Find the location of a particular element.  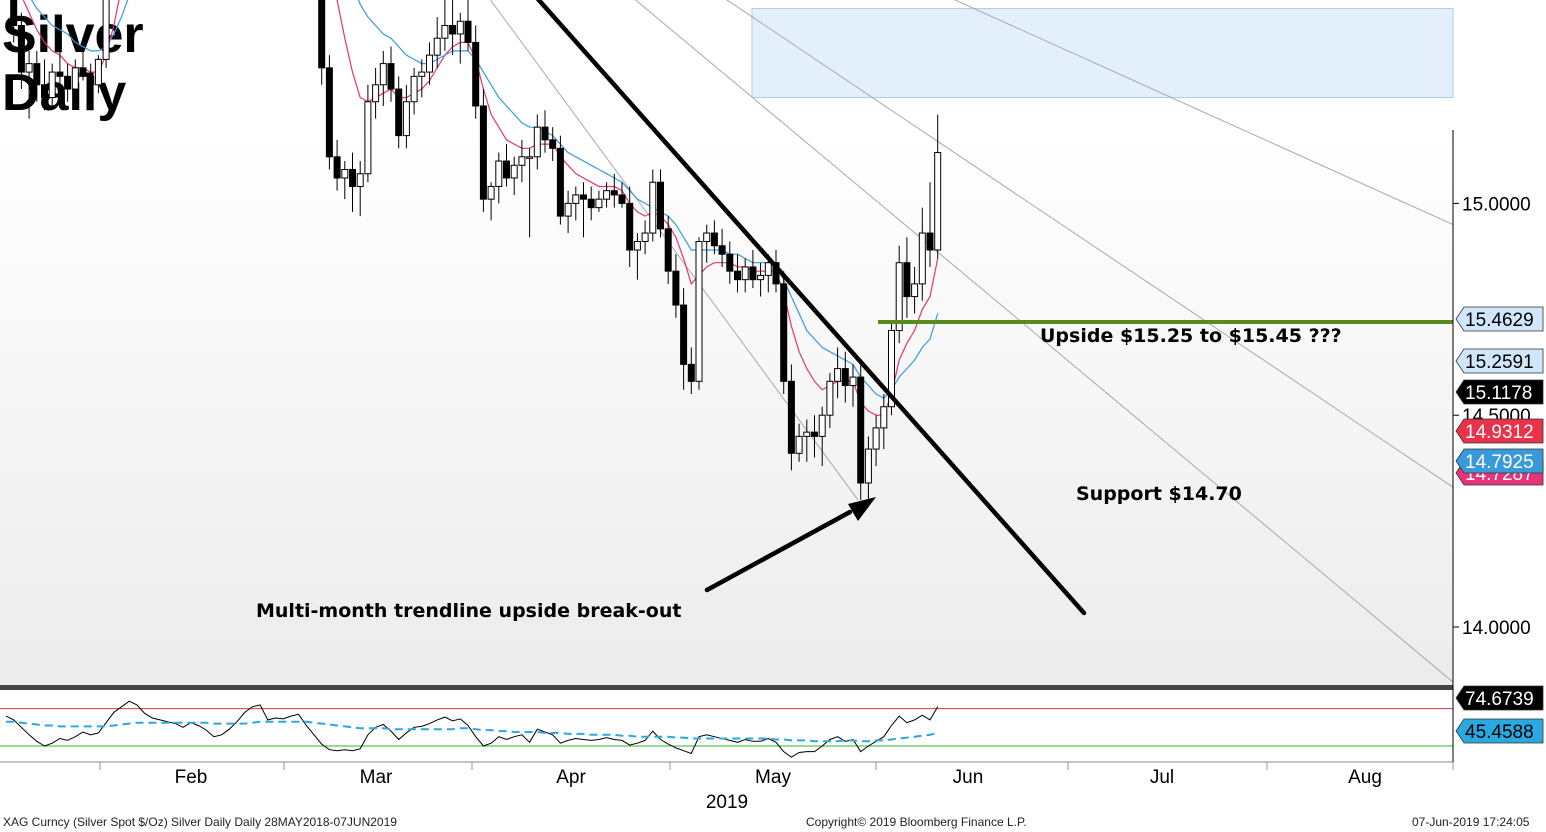

value-label-text: 15.4629 is located at coordinates (1499, 320).